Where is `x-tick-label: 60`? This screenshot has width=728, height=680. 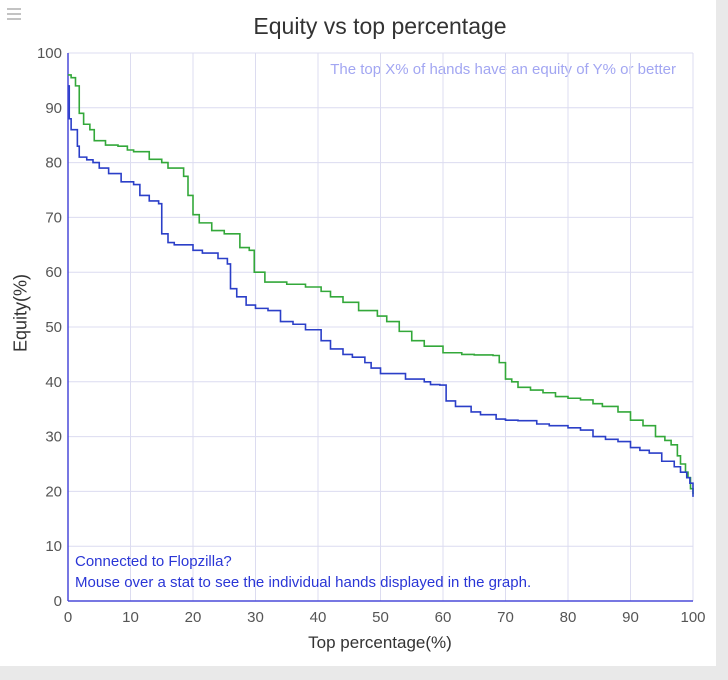
x-tick-label: 60 is located at coordinates (443, 617).